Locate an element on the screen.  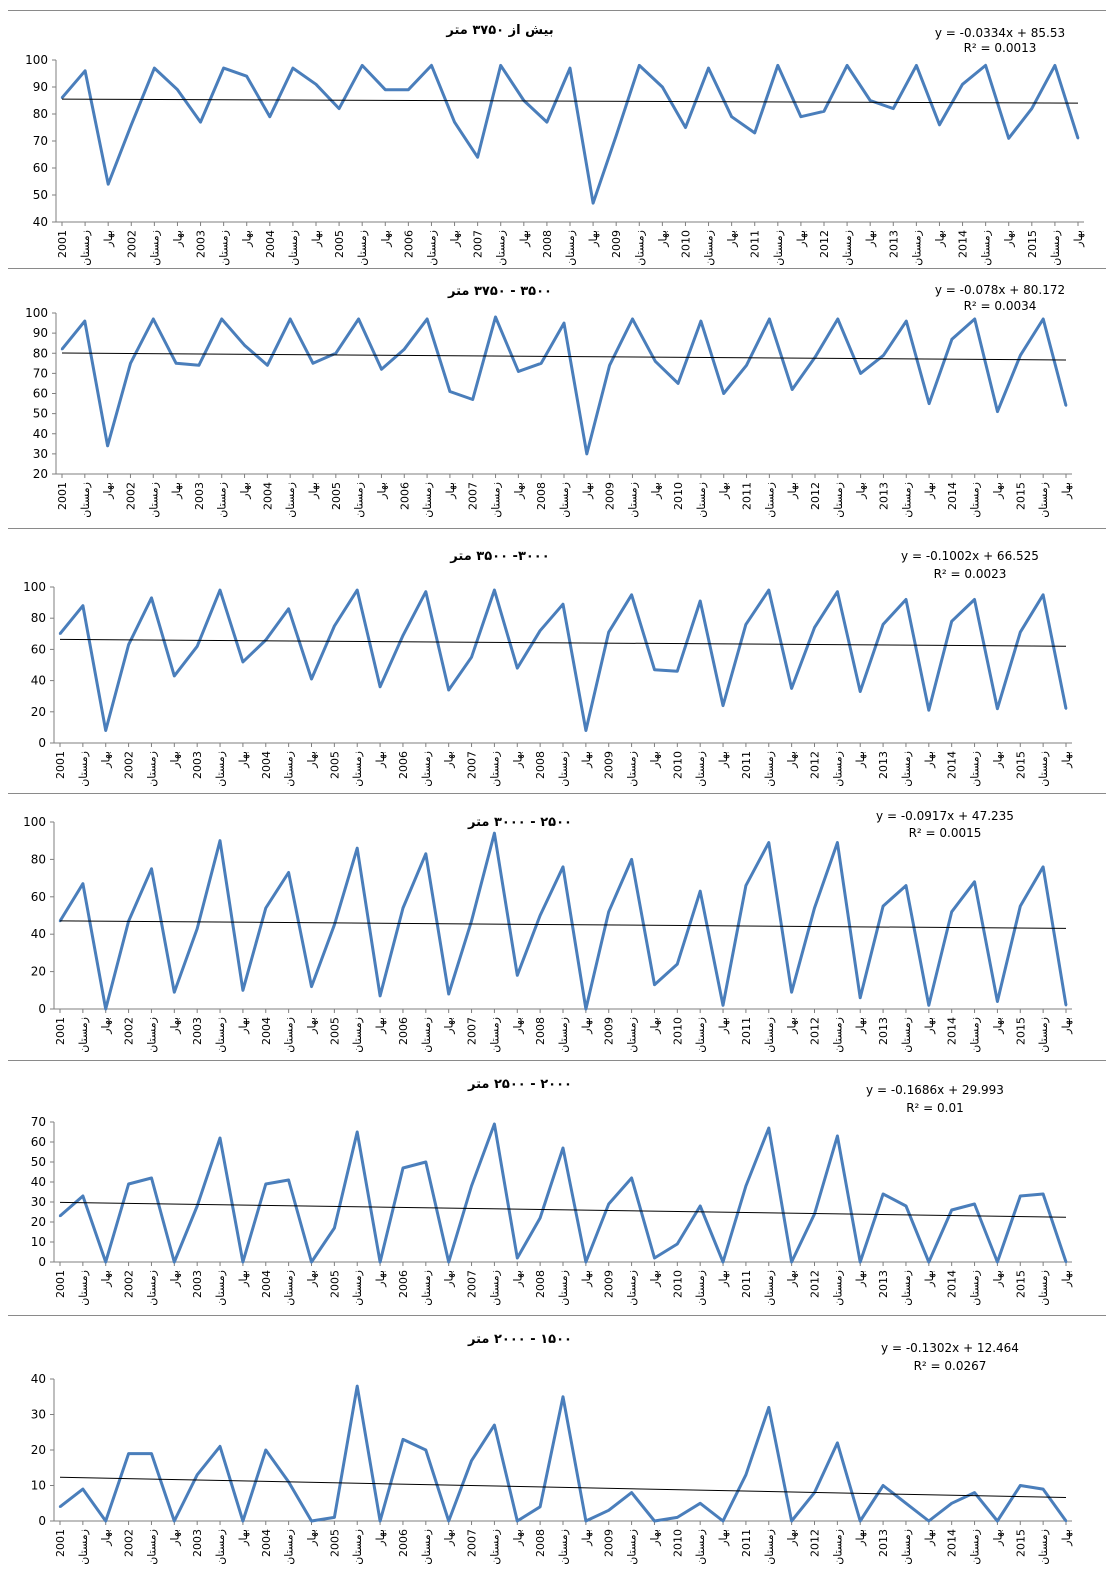
y-tick-label: 80 is located at coordinates (38, 618).